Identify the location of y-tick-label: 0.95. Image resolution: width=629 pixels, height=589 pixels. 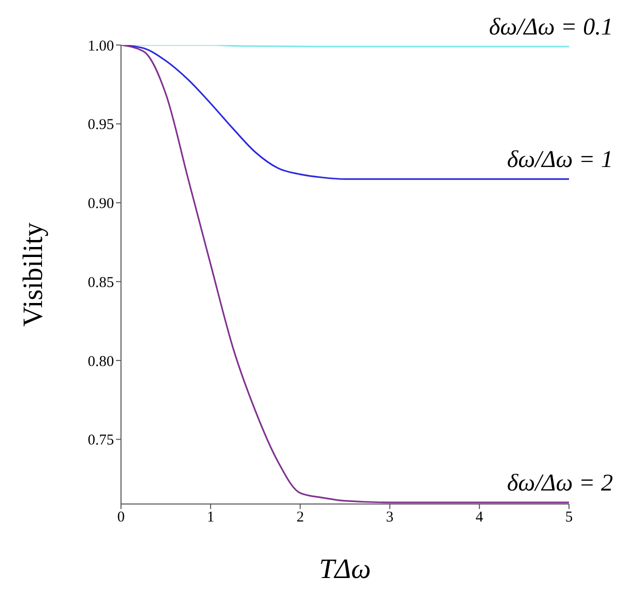
(101, 125).